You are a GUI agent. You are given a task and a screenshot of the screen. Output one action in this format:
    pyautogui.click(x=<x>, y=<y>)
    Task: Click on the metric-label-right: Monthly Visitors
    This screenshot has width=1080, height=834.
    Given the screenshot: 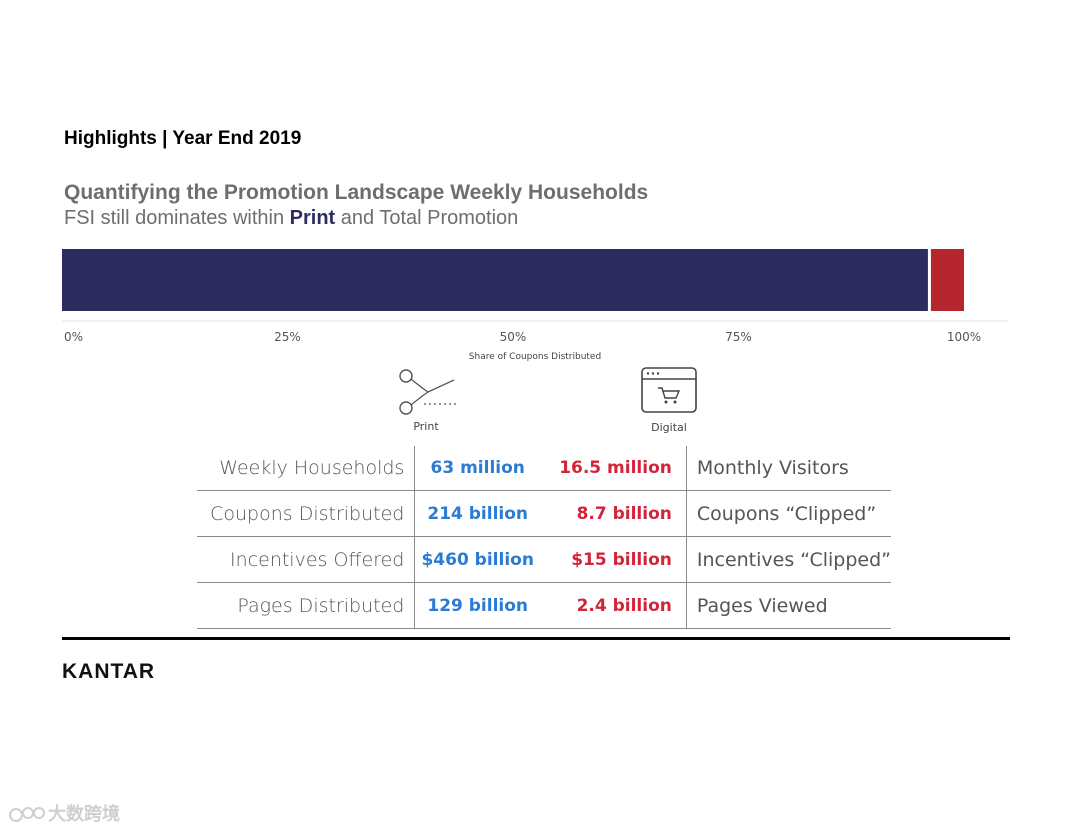 What is the action you would take?
    pyautogui.click(x=788, y=468)
    